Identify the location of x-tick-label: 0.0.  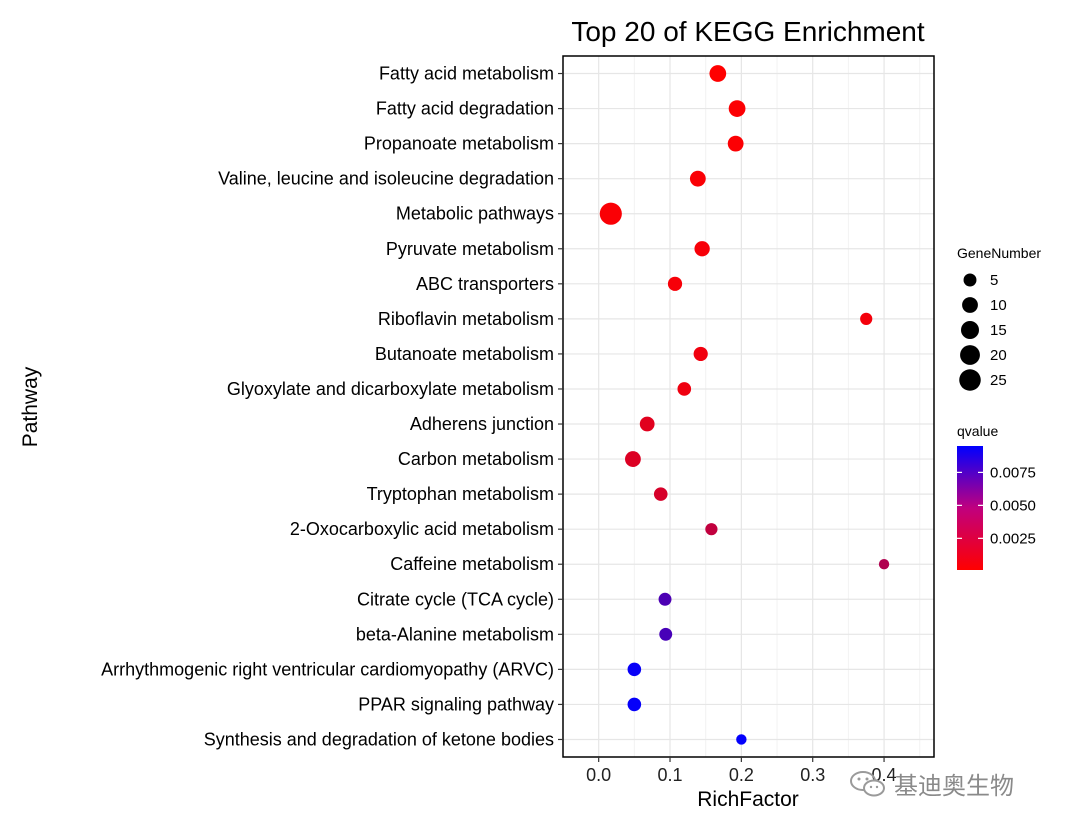
(598, 775).